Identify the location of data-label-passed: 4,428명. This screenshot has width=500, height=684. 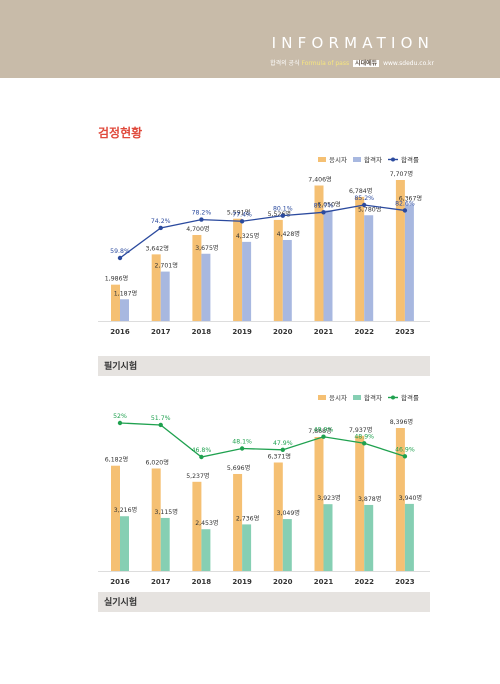
(288, 234).